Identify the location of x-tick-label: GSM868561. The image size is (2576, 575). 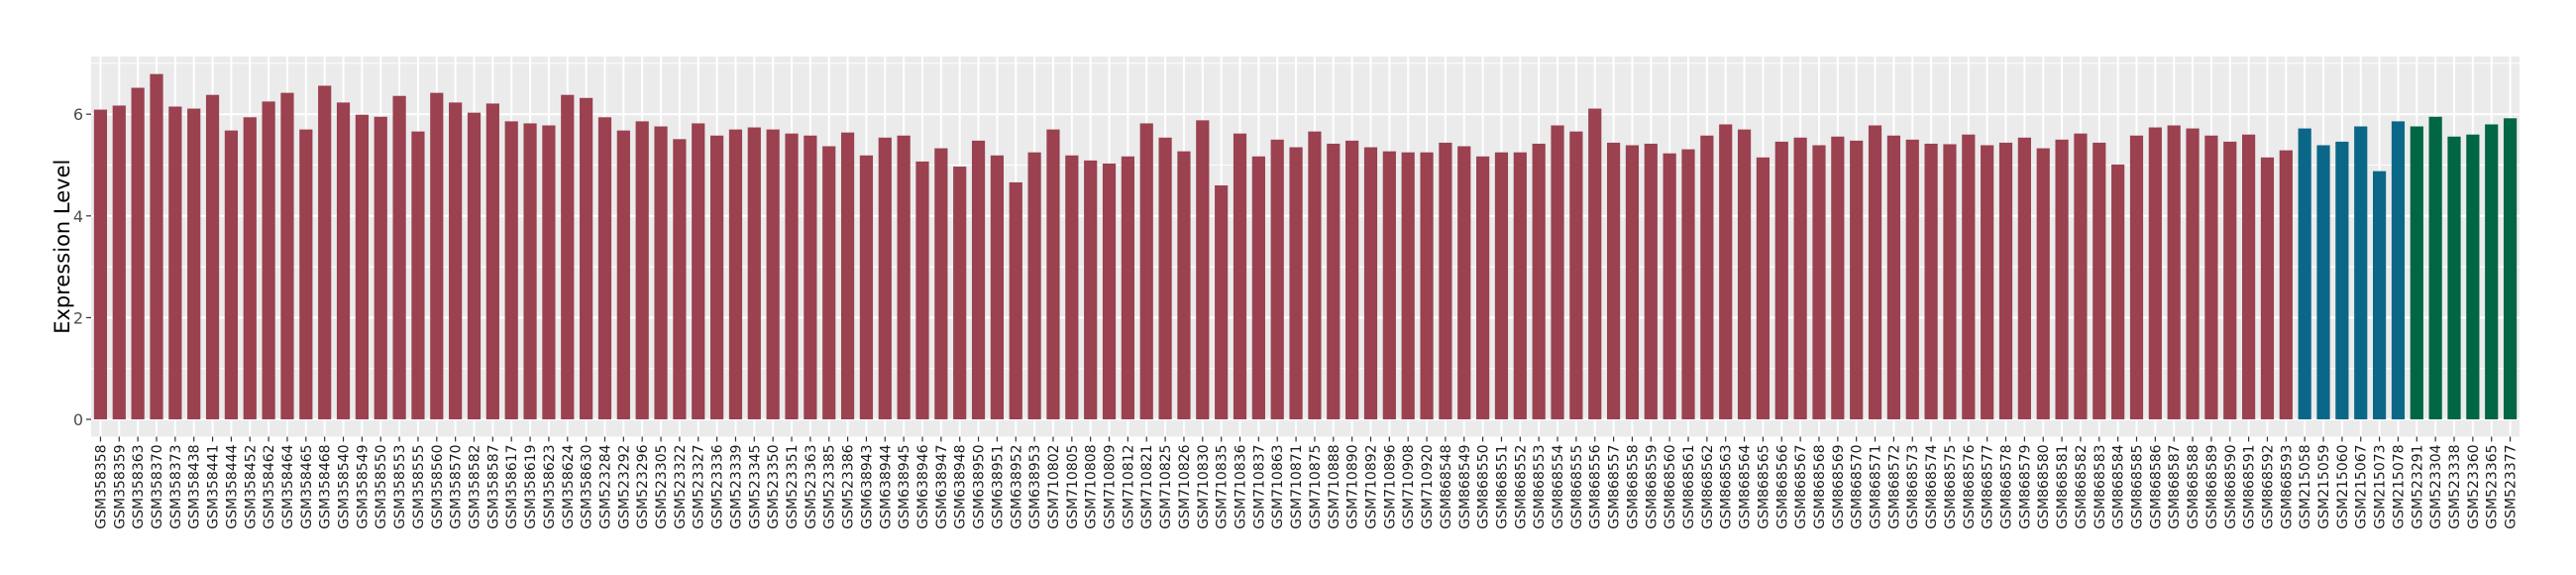
(1689, 486).